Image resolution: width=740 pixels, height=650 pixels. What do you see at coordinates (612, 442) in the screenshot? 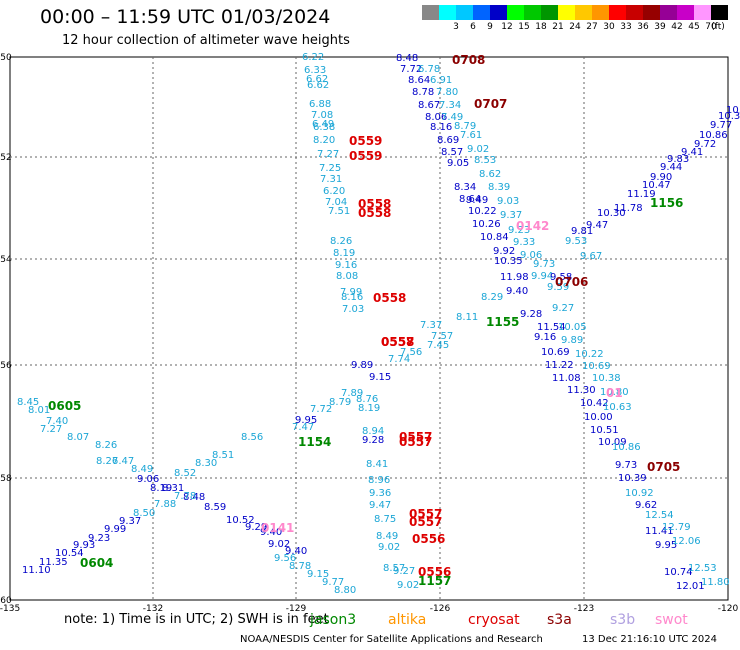
I see `wave-height-value: 10.09` at bounding box center [612, 442].